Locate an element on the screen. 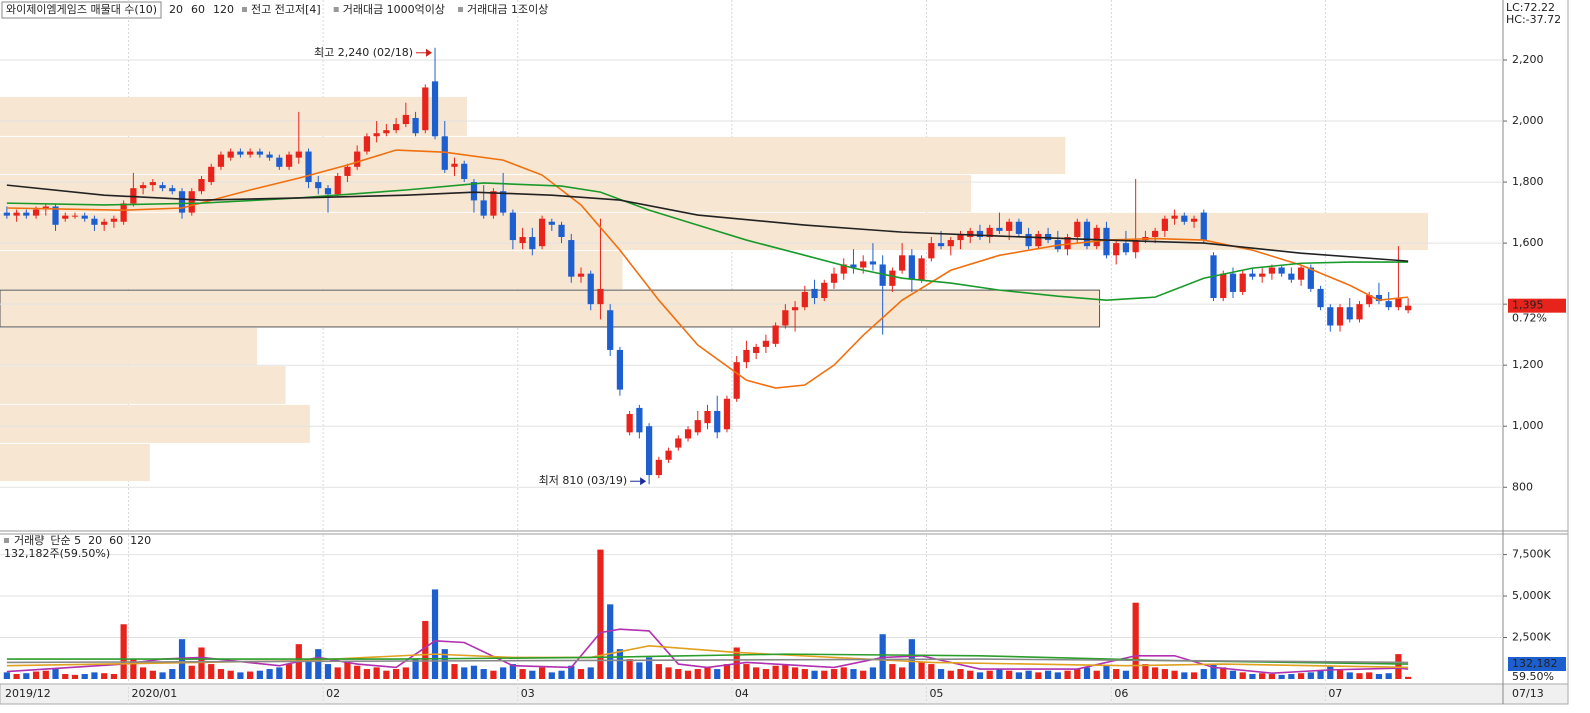 The height and width of the screenshot is (713, 1590). x-tick-label: 03 is located at coordinates (528, 693).